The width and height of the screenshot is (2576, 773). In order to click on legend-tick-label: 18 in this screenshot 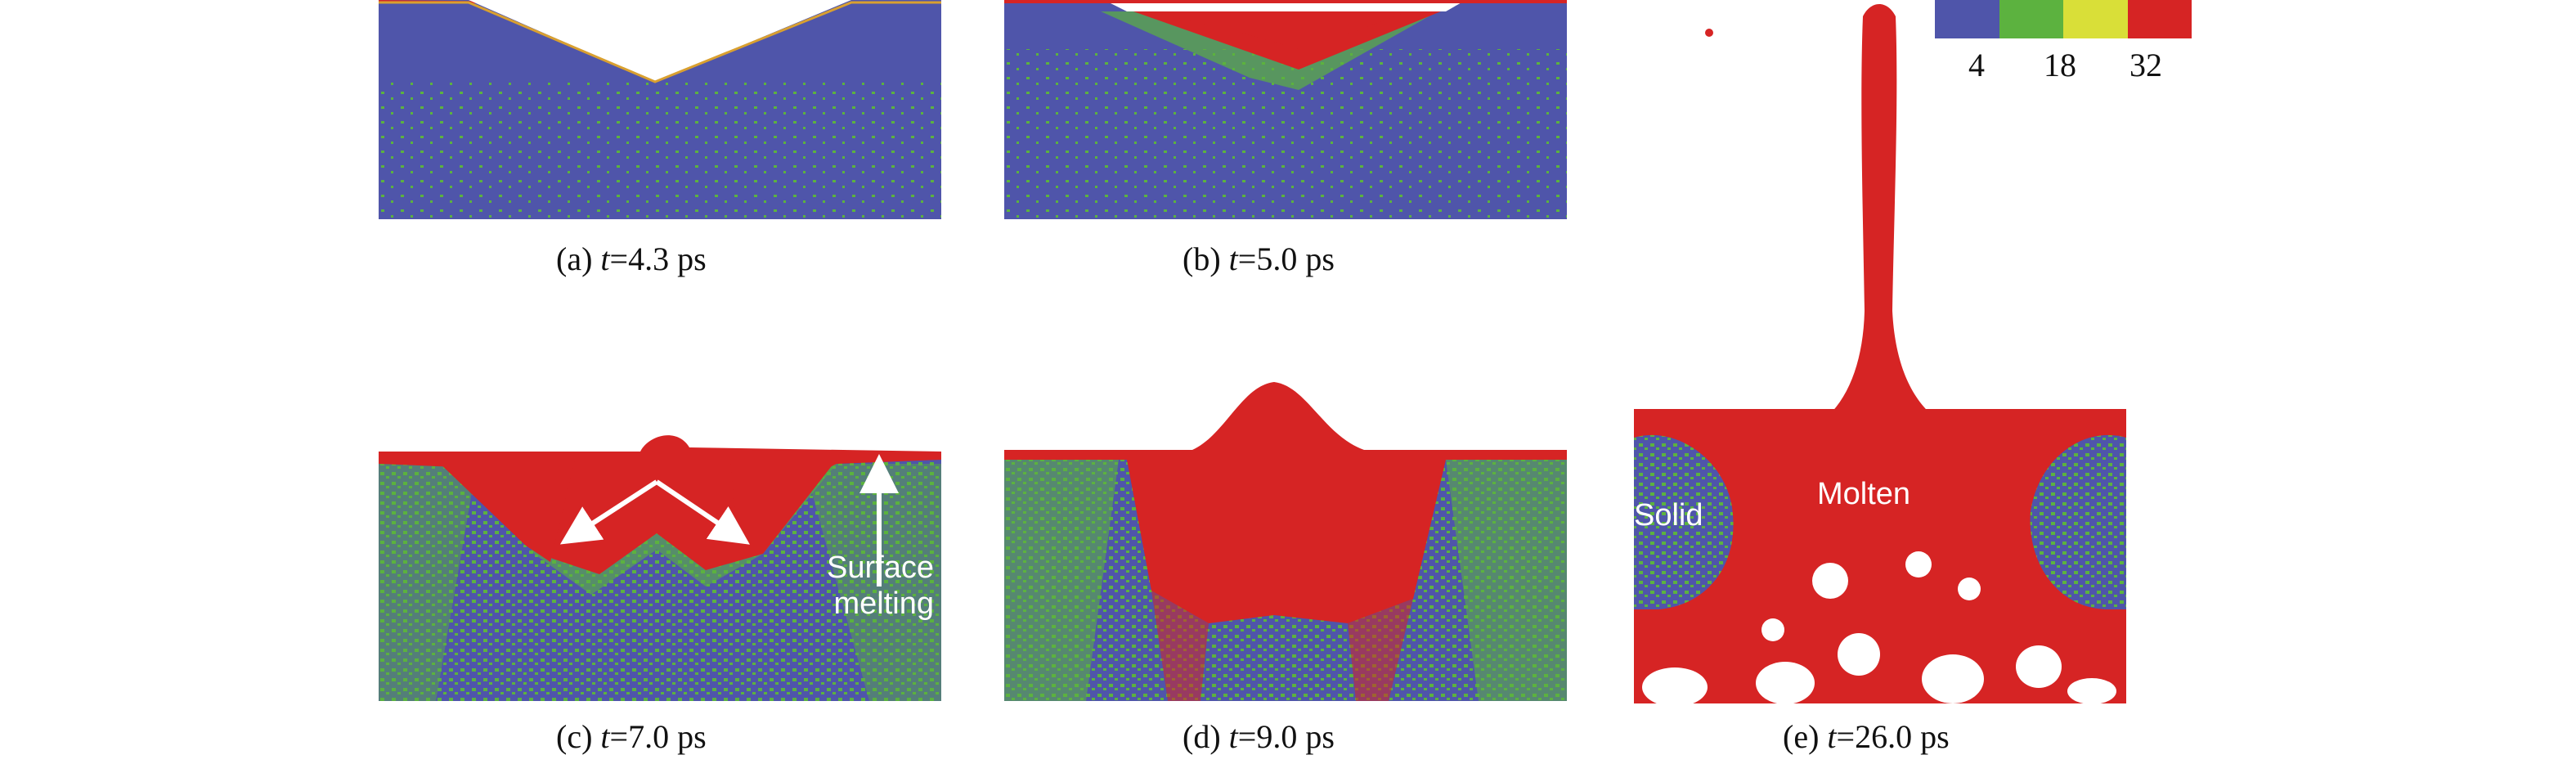, I will do `click(2060, 65)`.